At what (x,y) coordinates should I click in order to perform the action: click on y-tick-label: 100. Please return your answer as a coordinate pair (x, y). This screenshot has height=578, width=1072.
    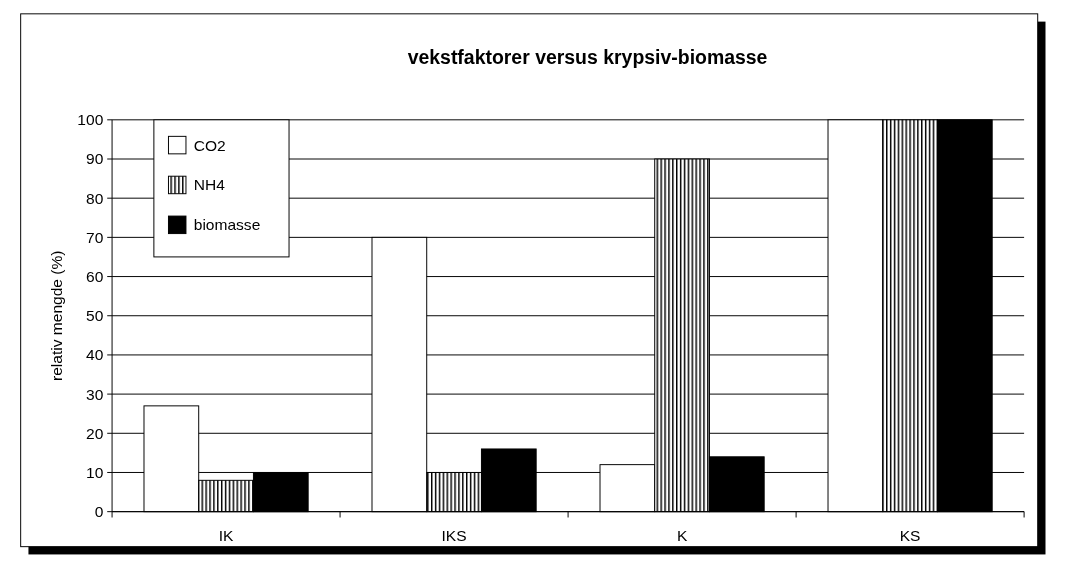
    Looking at the image, I should click on (90, 120).